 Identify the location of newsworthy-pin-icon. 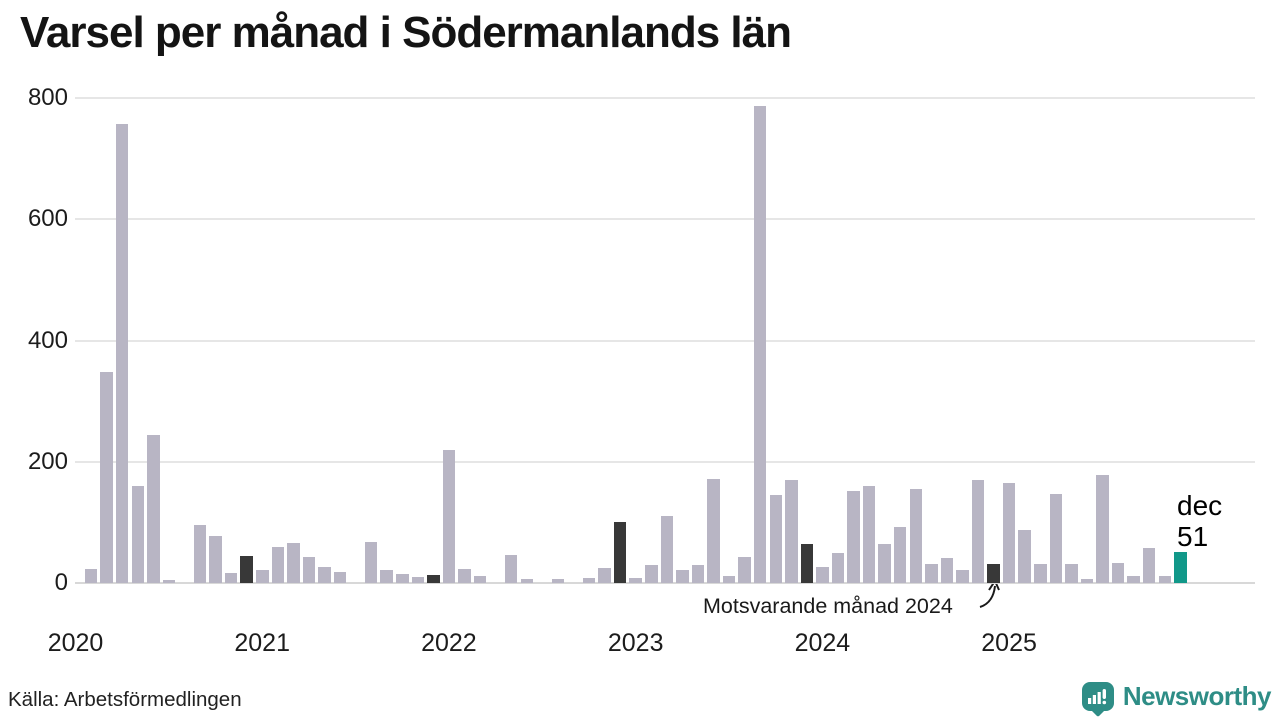
(1097, 700).